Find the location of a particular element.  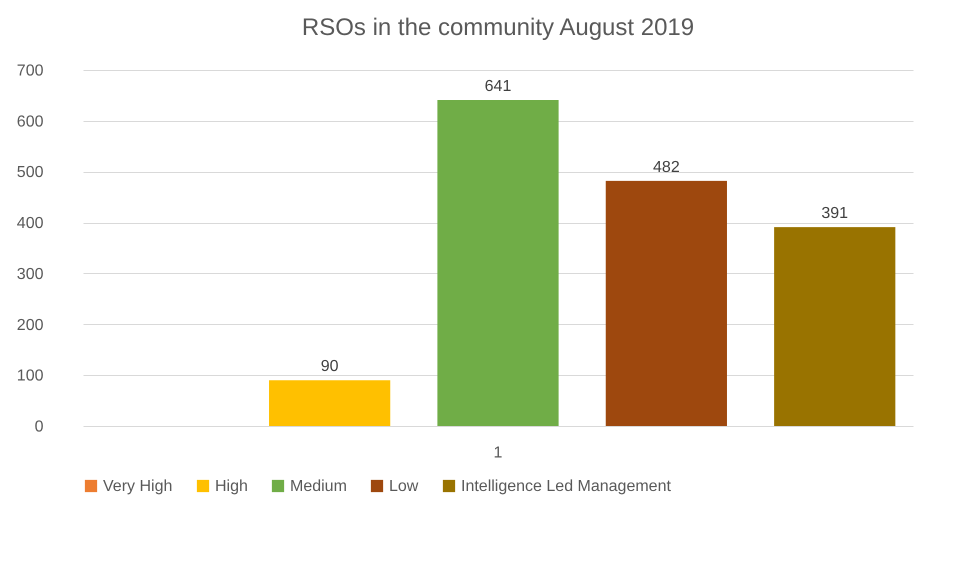

y-tick-label: 500 is located at coordinates (30, 173).